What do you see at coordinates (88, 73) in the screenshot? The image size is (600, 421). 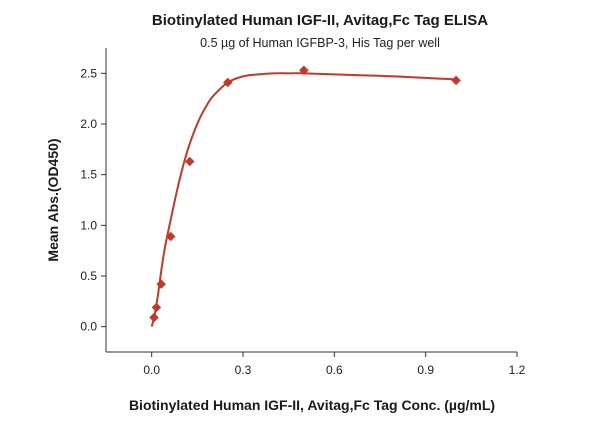 I see `y-tick-label: 2.5` at bounding box center [88, 73].